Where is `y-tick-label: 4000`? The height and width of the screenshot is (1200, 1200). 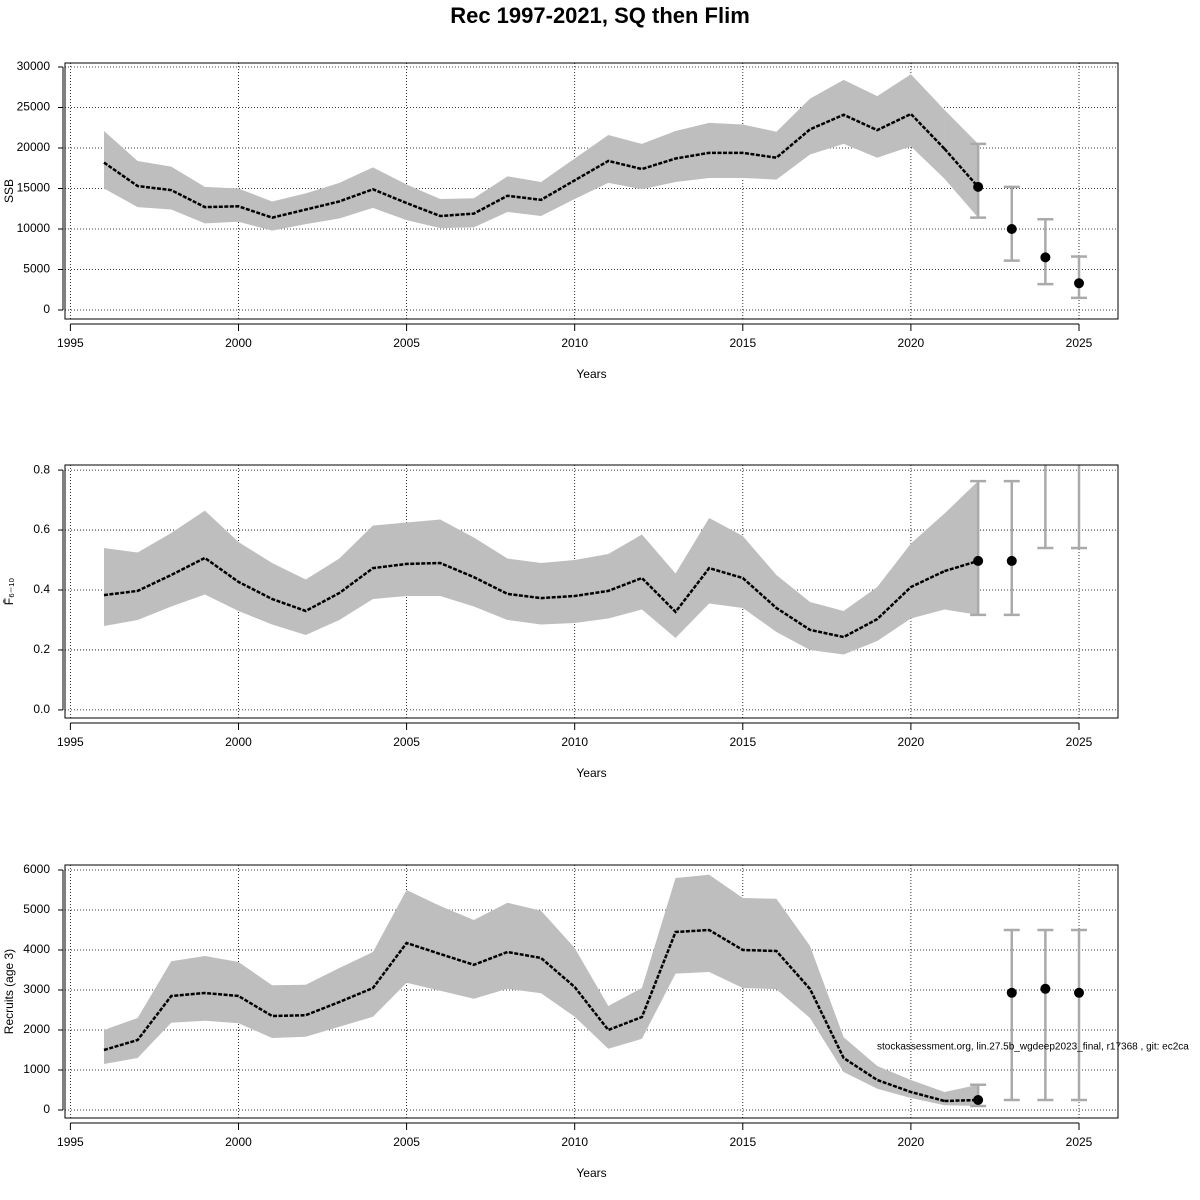
y-tick-label: 4000 is located at coordinates (36, 949).